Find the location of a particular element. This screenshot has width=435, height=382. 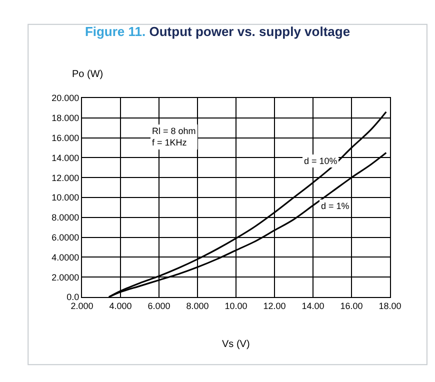

y-tick-label: 10.000 is located at coordinates (66, 197).